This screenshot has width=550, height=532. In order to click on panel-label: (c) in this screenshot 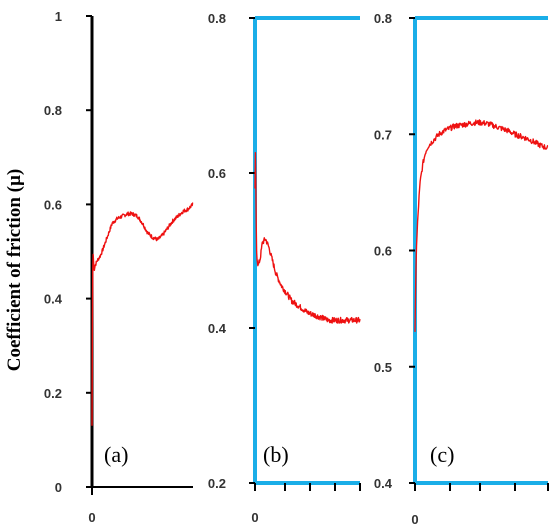, I will do `click(442, 454)`.